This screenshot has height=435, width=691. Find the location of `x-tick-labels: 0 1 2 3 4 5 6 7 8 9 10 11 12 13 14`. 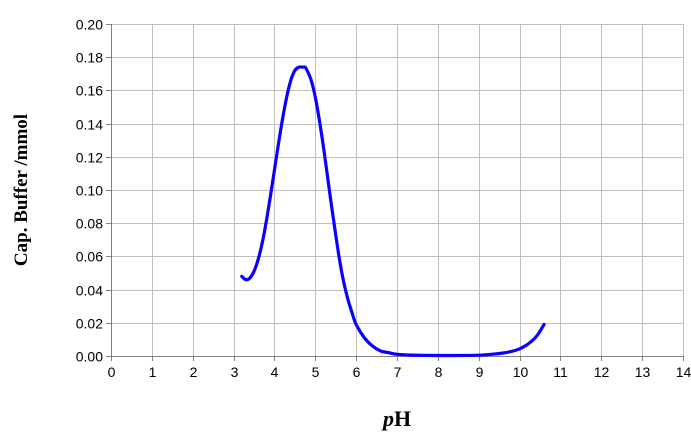

x-tick-labels: 0 1 2 3 4 5 6 7 8 9 10 11 12 13 14 is located at coordinates (399, 372).